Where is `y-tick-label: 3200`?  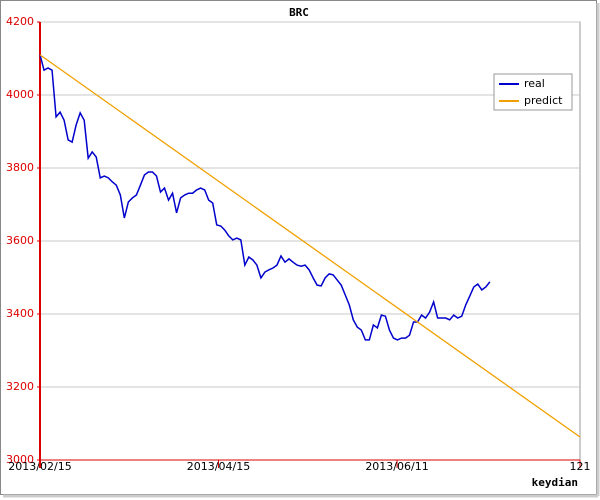
y-tick-label: 3200 is located at coordinates (20, 386).